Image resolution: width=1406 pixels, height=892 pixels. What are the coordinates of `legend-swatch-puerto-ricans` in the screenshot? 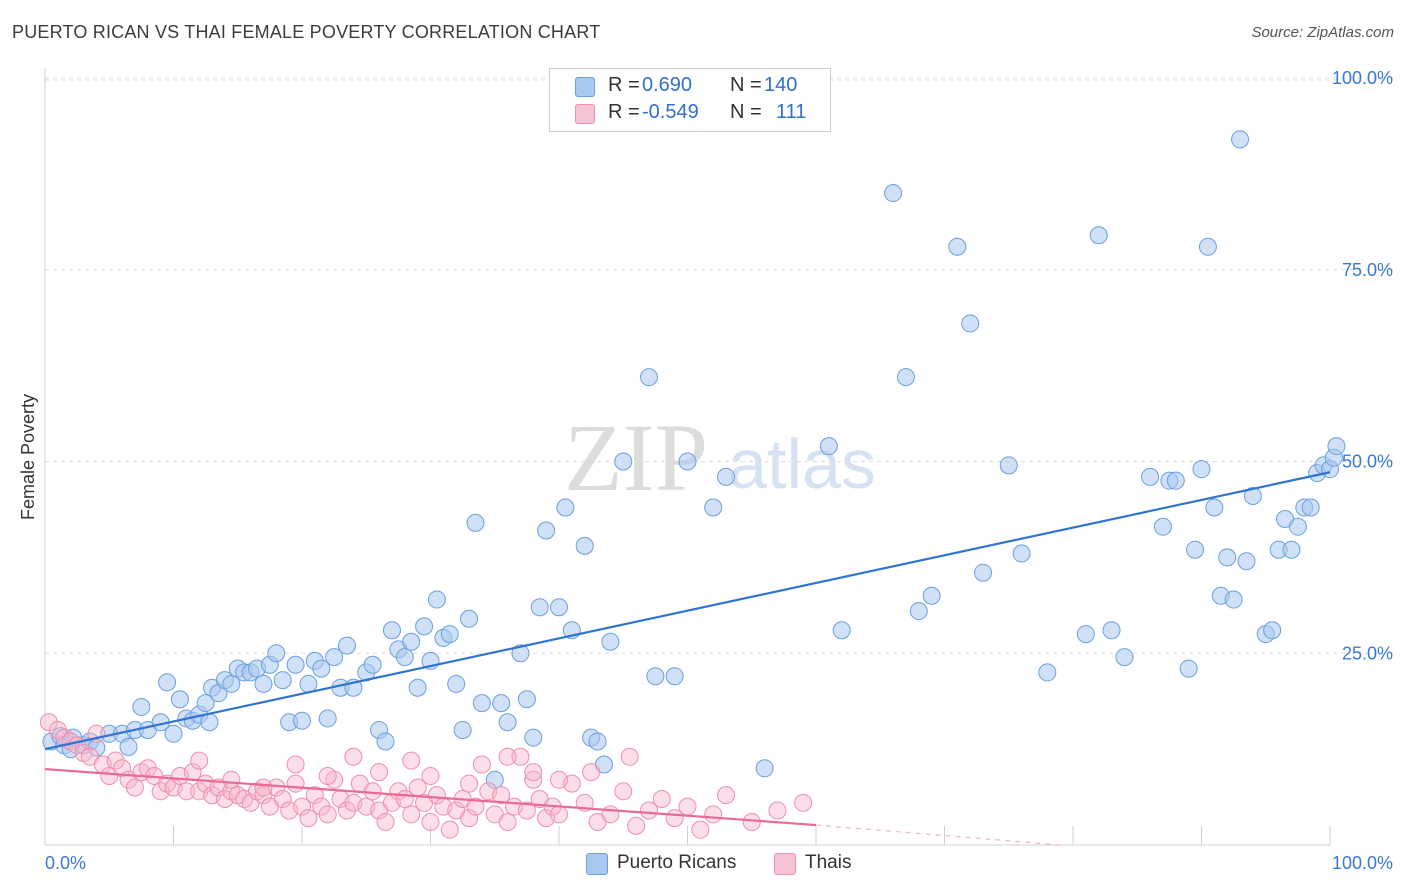 It's located at (597, 864).